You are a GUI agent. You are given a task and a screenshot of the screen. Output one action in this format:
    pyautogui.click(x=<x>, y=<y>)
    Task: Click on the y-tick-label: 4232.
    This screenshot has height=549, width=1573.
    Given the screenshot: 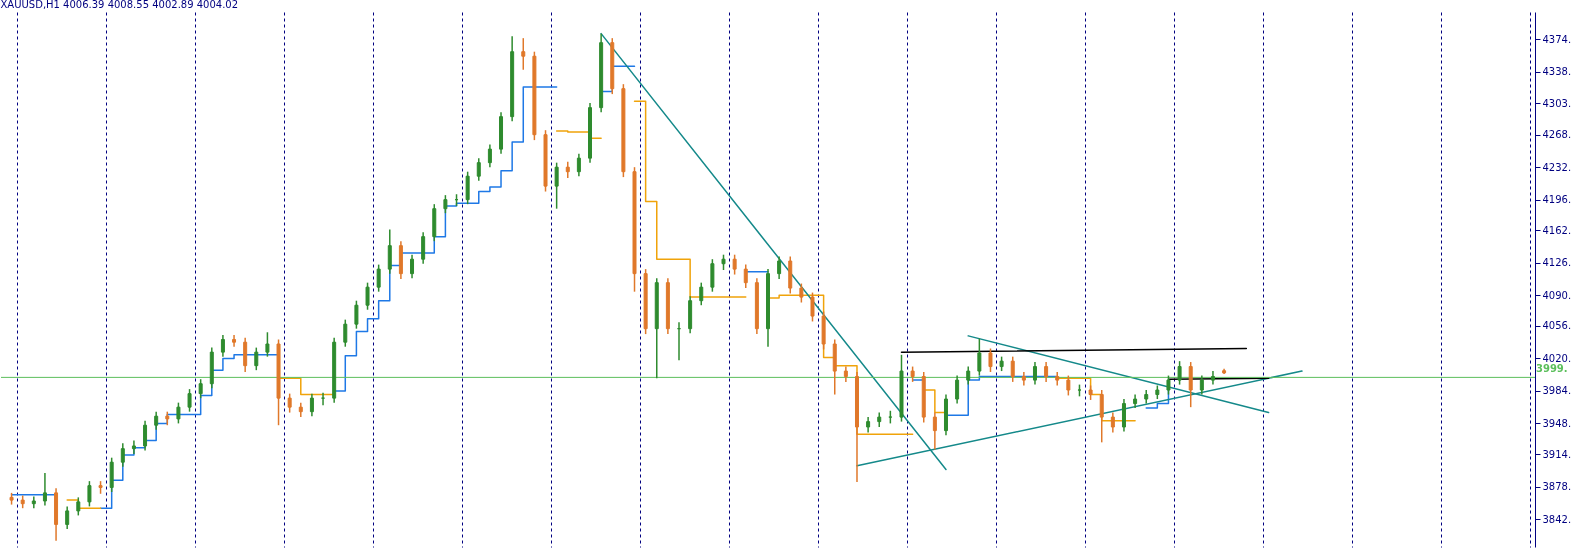 What is the action you would take?
    pyautogui.click(x=1557, y=167)
    